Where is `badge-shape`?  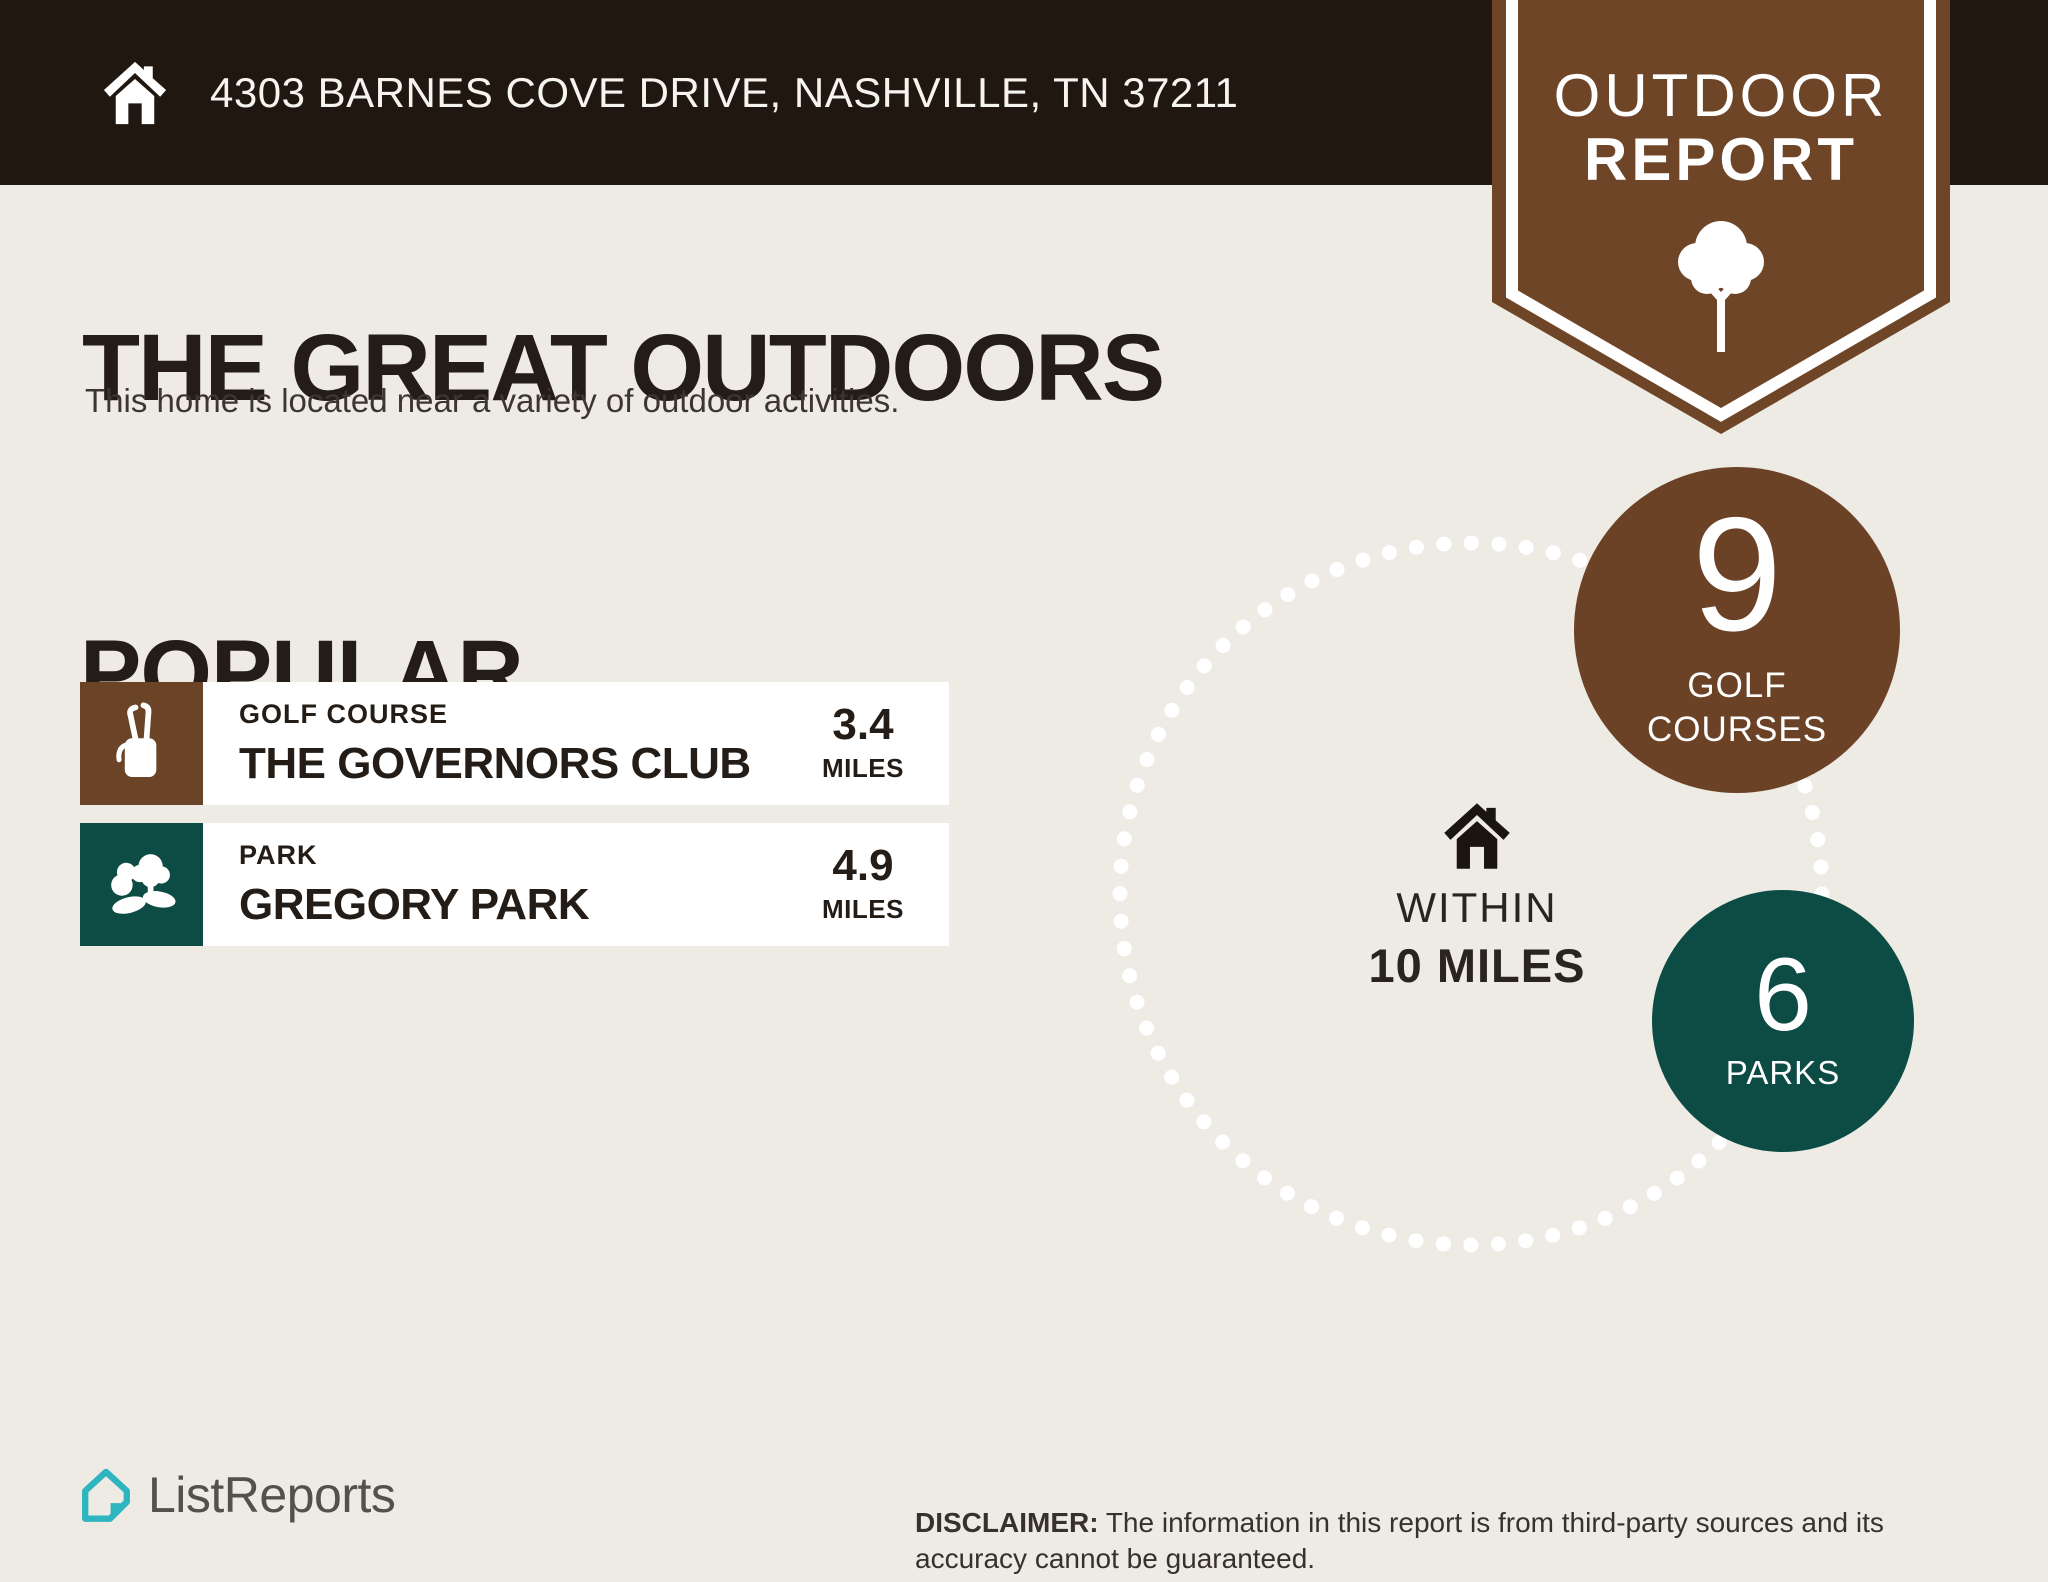 badge-shape is located at coordinates (1721, 217).